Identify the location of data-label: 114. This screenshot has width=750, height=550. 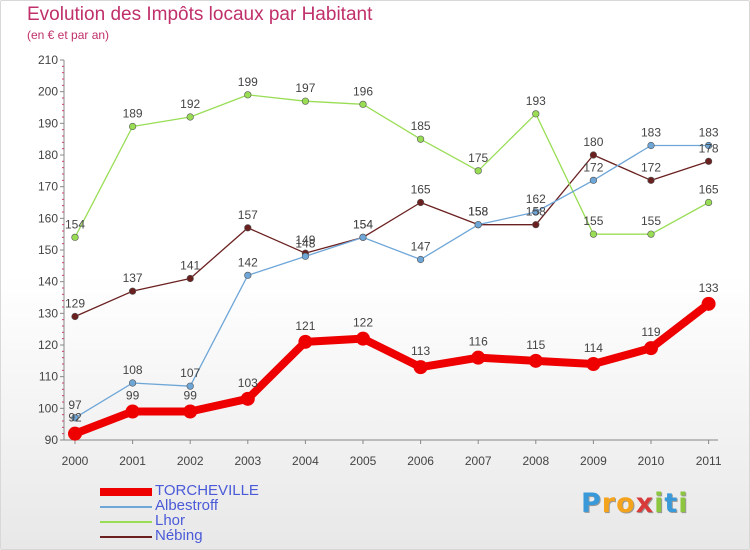
(593, 348).